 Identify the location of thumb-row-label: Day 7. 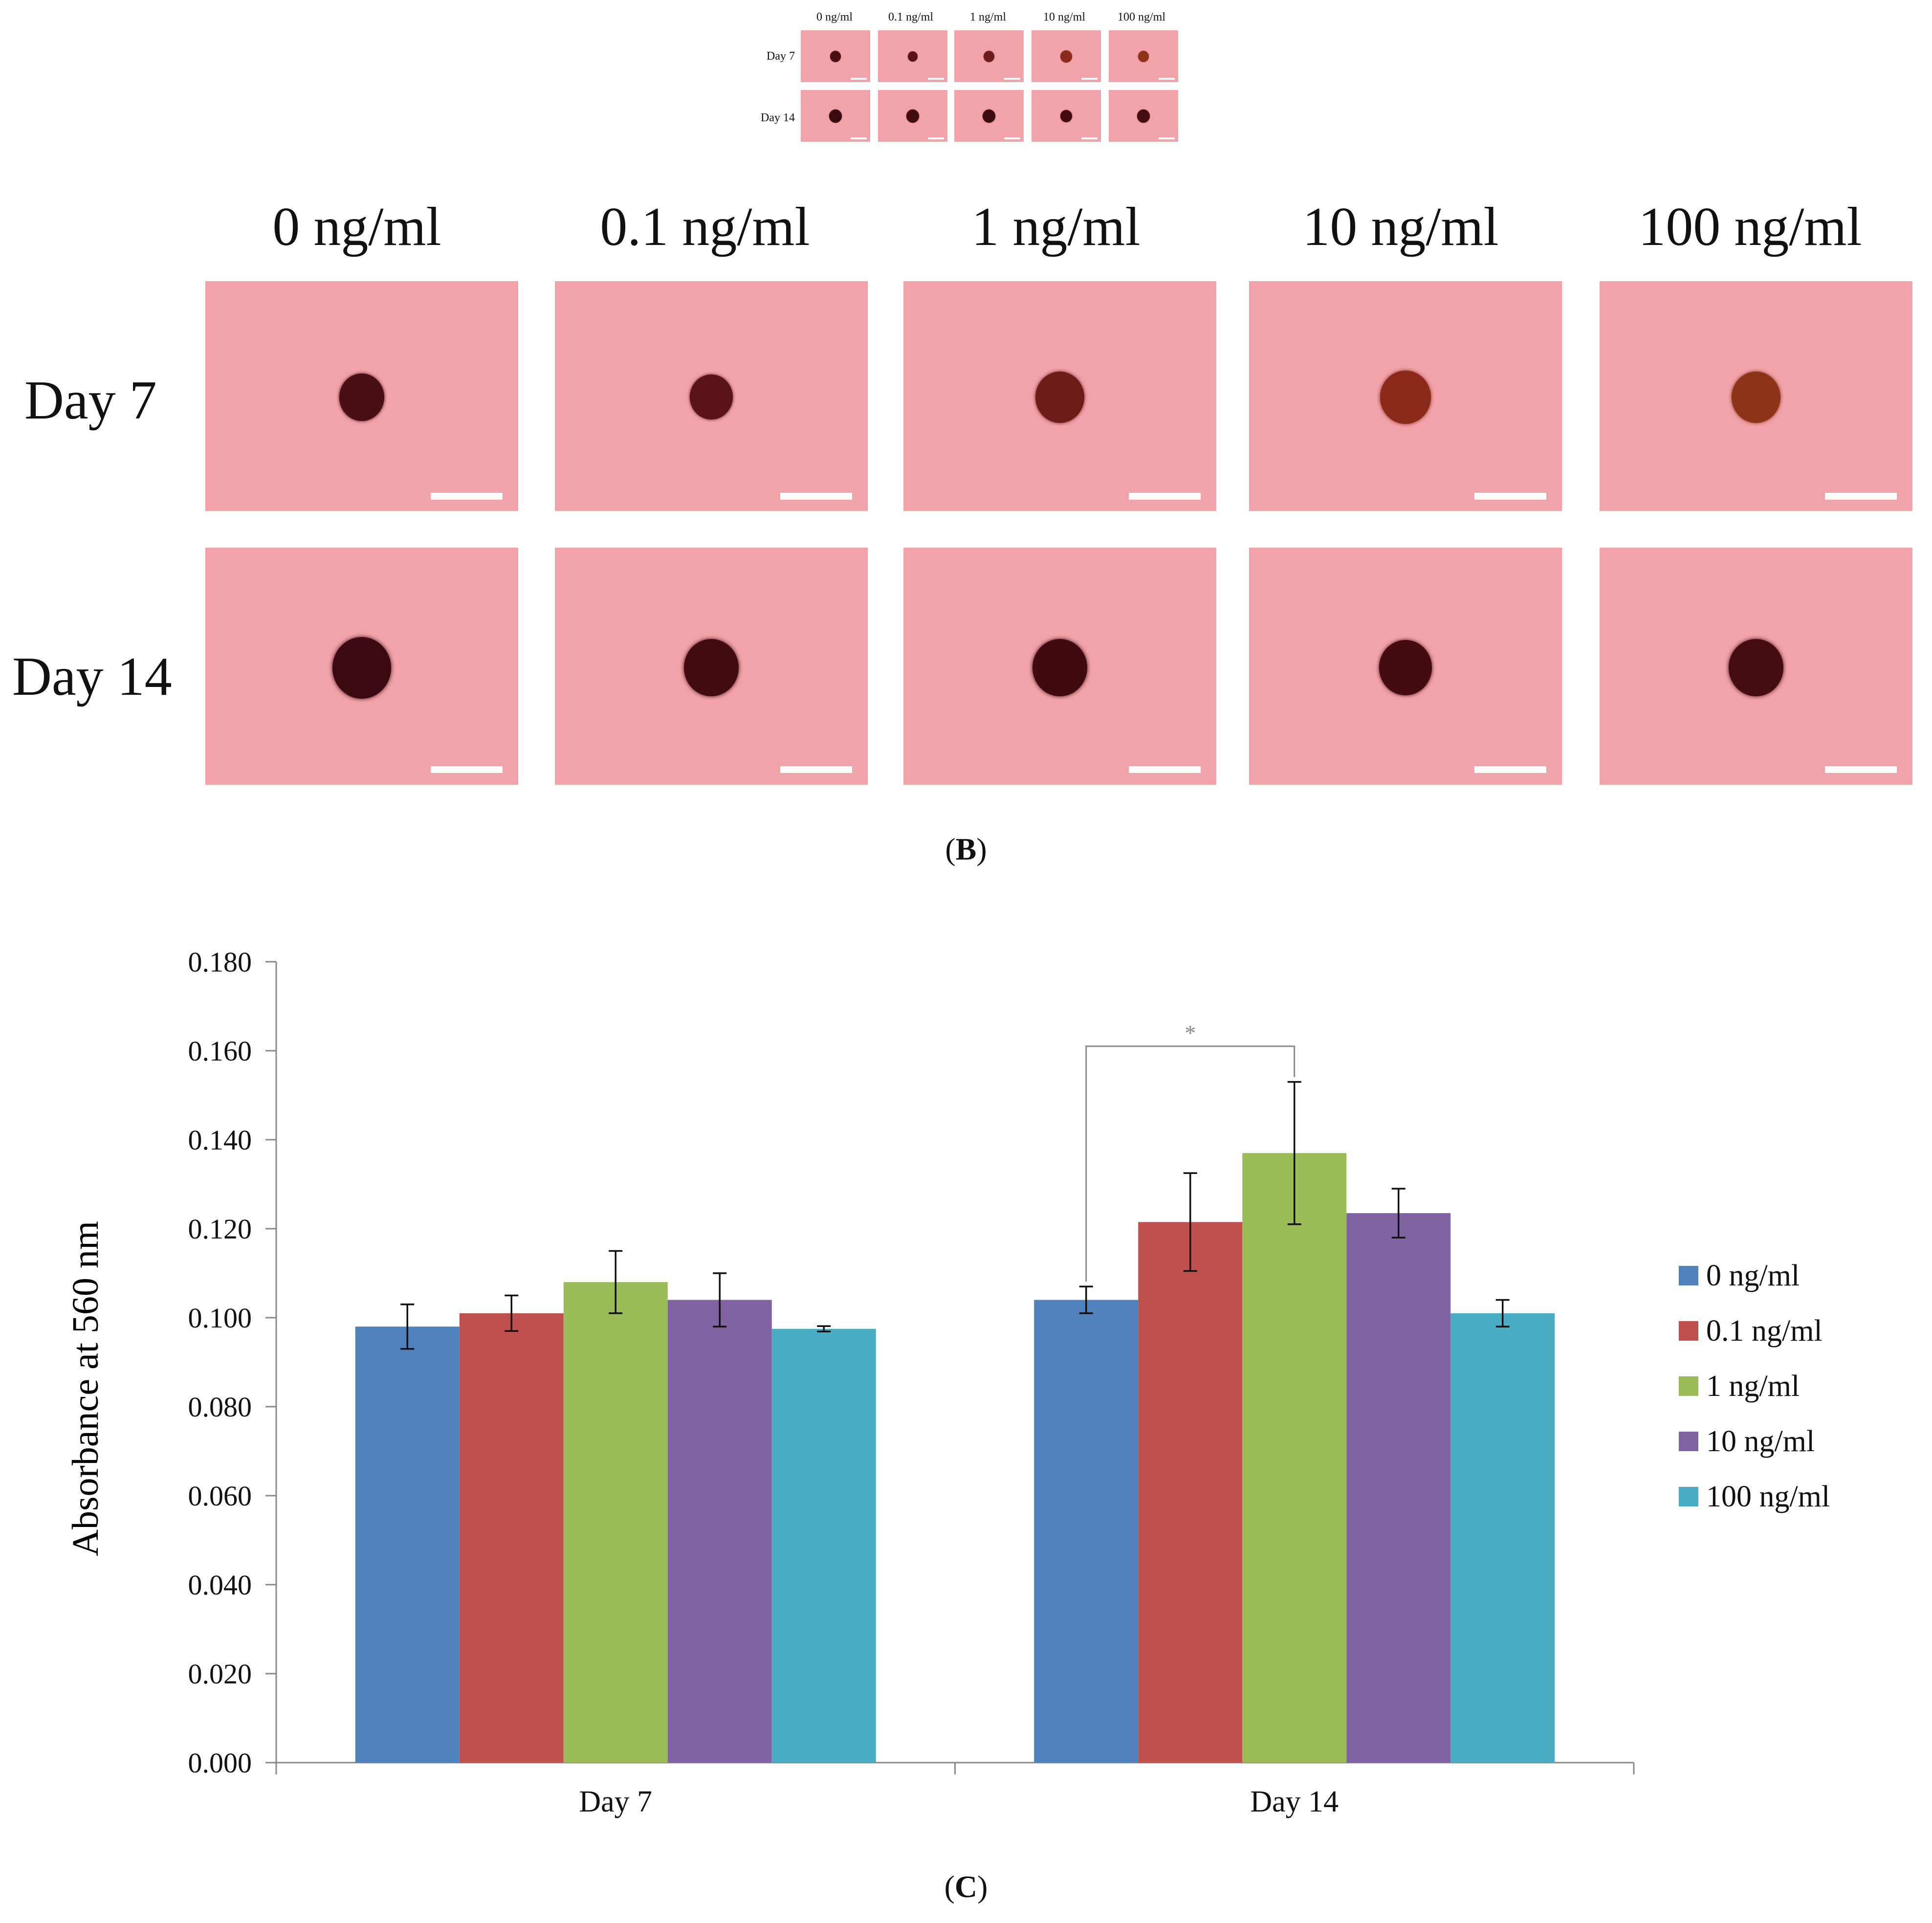
(781, 56).